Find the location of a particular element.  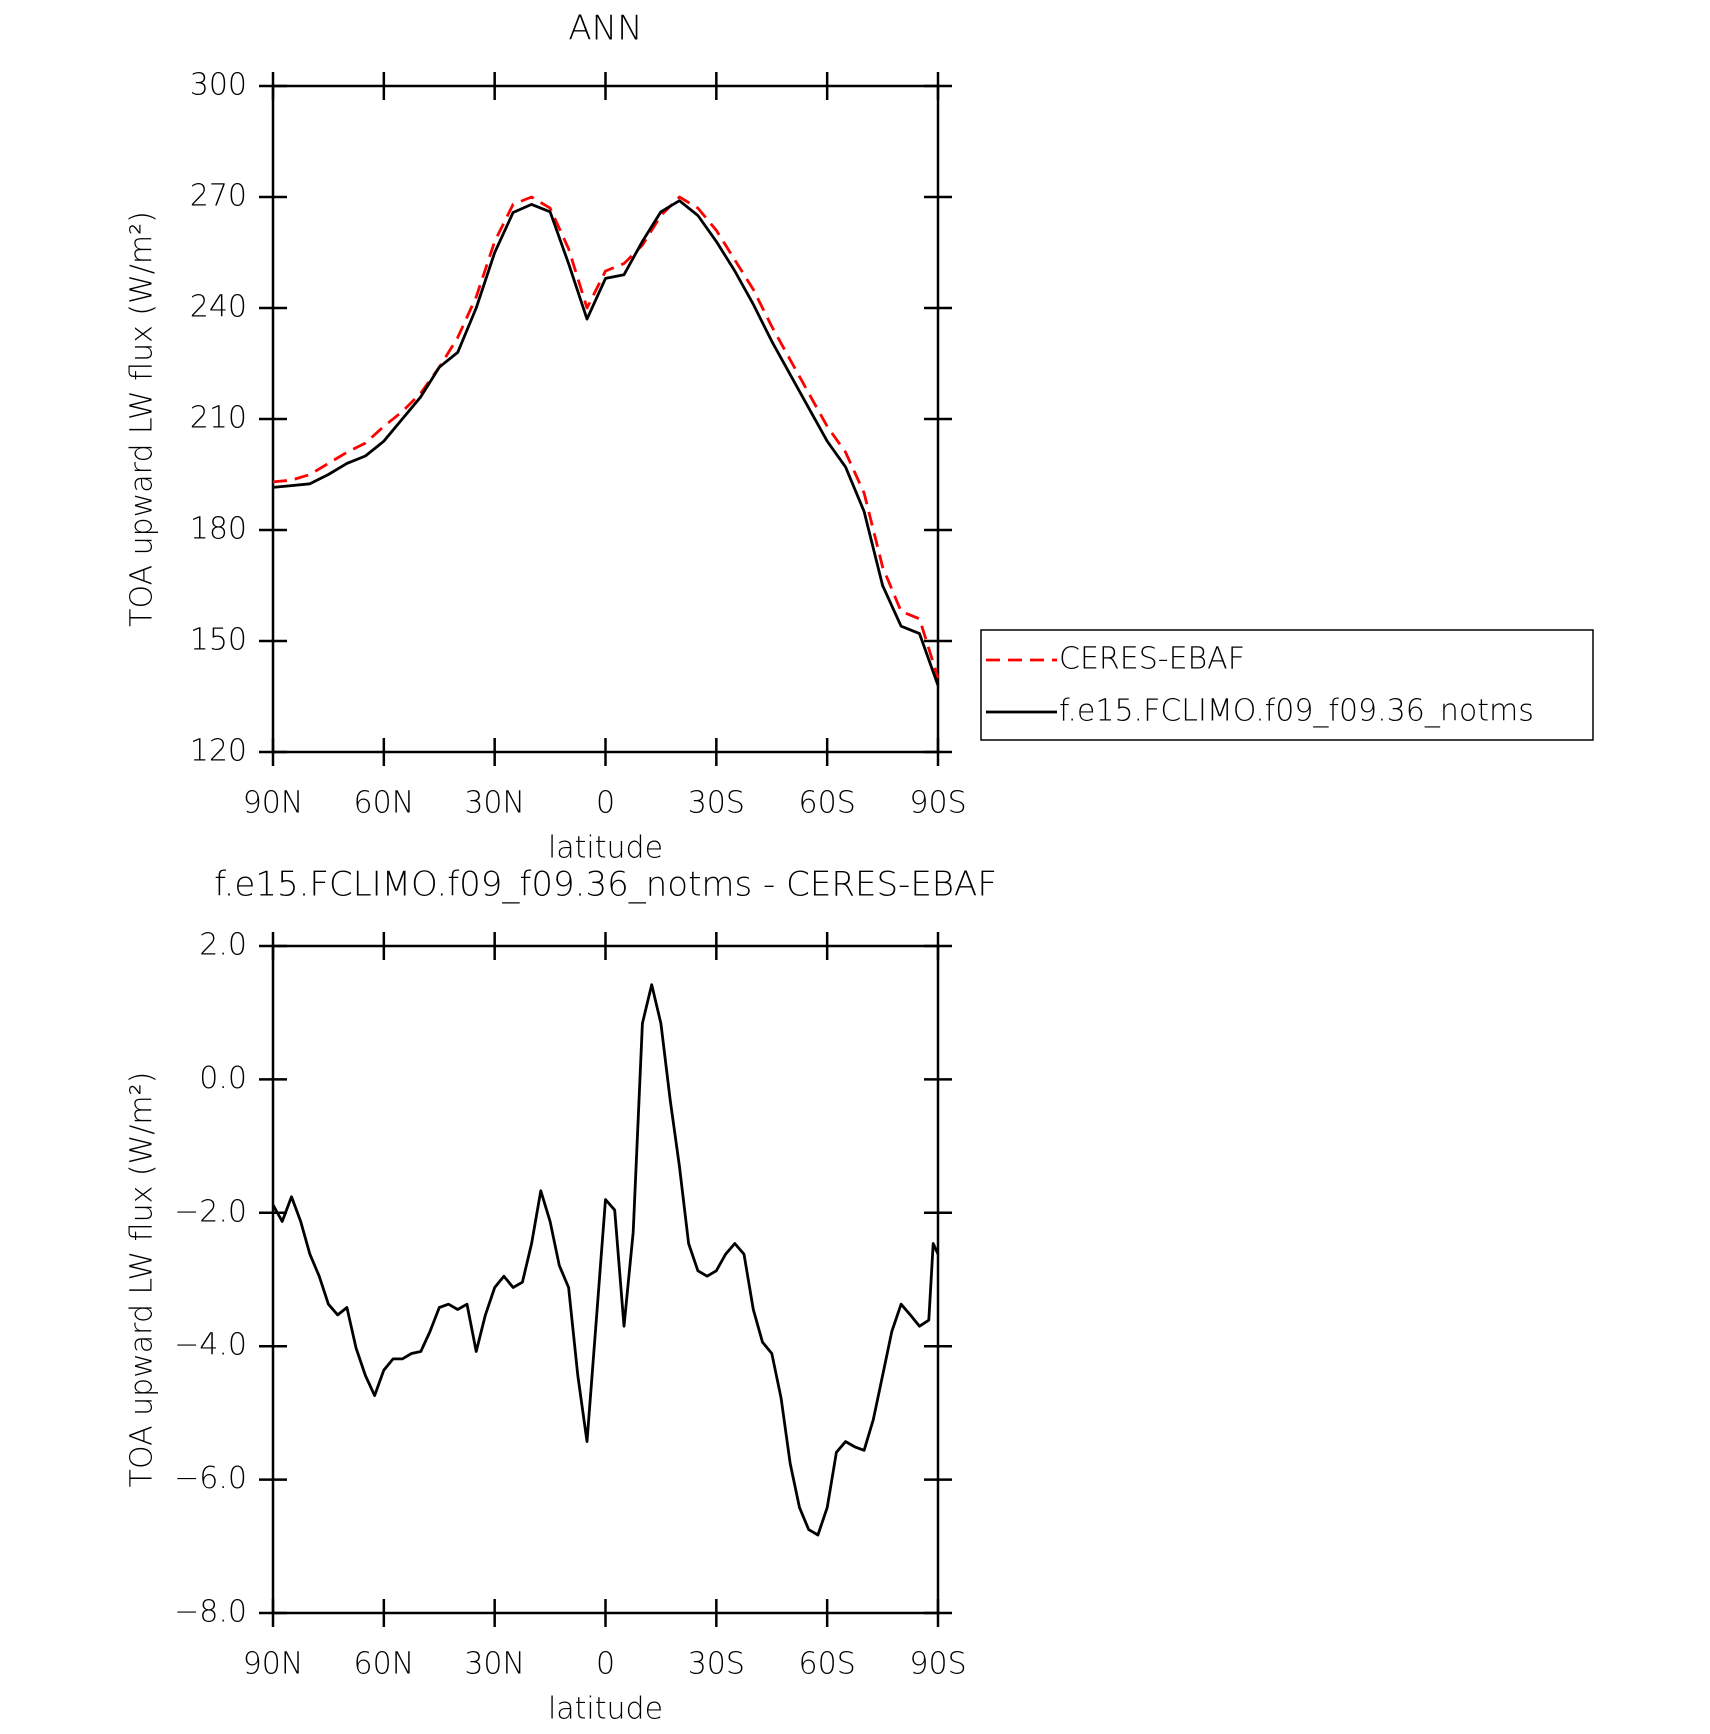

legend-box is located at coordinates (1287, 685).